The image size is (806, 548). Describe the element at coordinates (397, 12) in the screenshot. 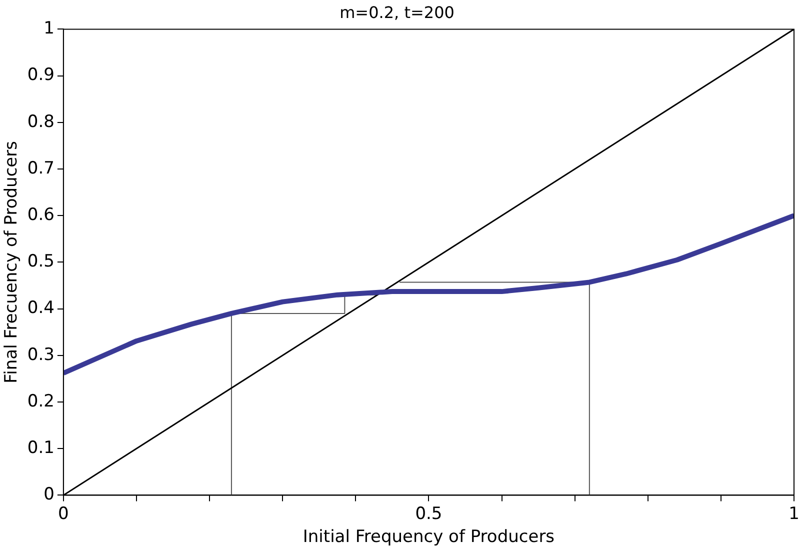

I see `chart-title: m=0.2, t=200` at that location.